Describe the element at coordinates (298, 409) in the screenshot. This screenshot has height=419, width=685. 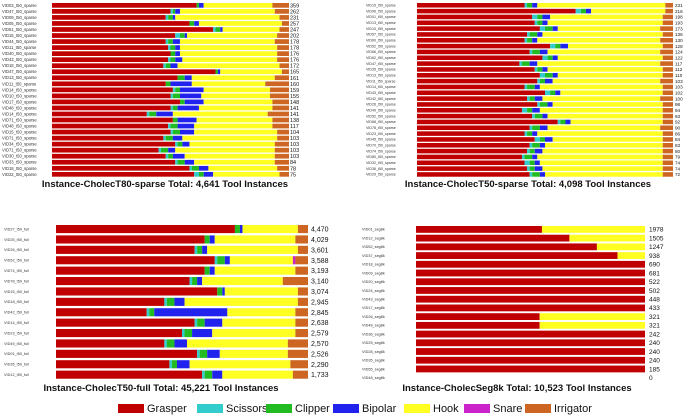
I see `legend-item-clipper: Clipper` at that location.